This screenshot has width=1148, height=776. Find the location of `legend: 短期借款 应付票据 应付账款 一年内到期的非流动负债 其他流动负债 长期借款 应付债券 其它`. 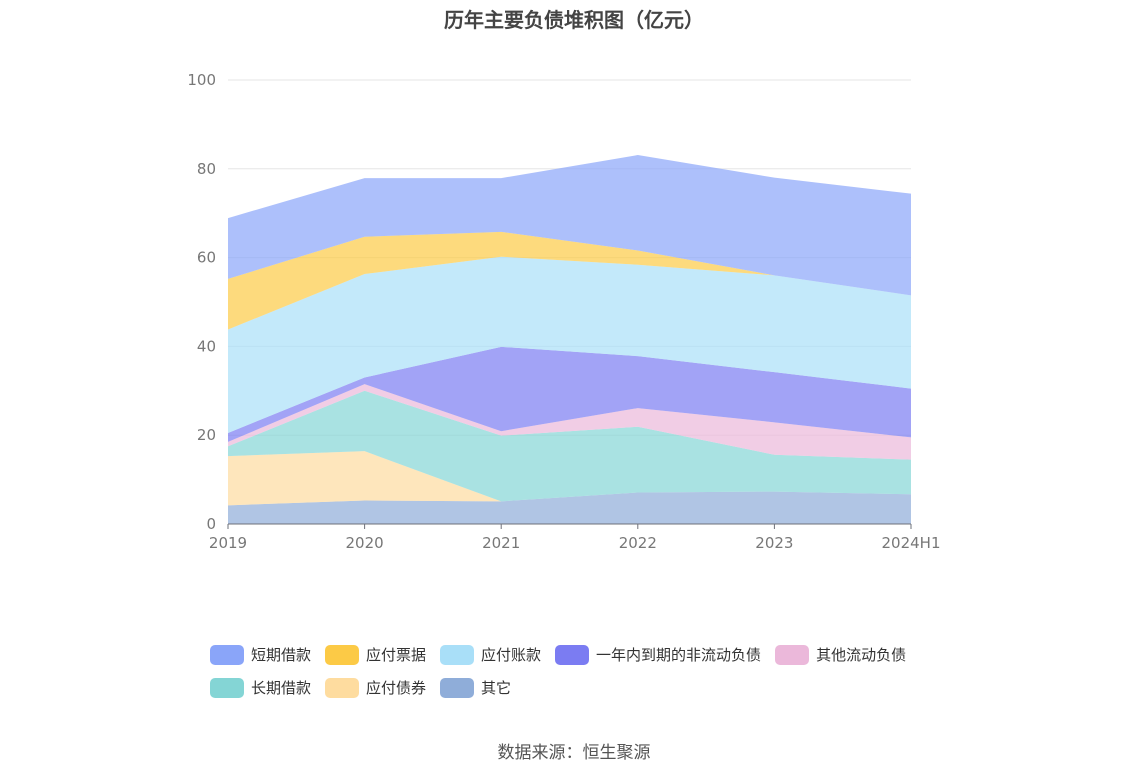

legend: 短期借款 应付票据 应付账款 一年内到期的非流动负债 其他流动负债 长期借款 应付债券 其它 is located at coordinates (590, 671).